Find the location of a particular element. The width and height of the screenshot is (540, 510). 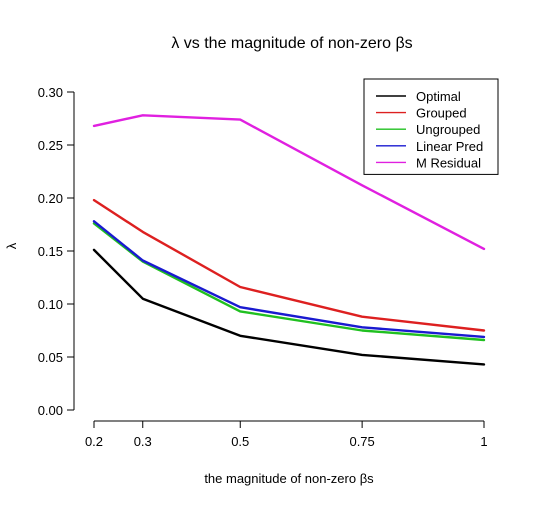

x-tick-label: 1 is located at coordinates (483, 441).